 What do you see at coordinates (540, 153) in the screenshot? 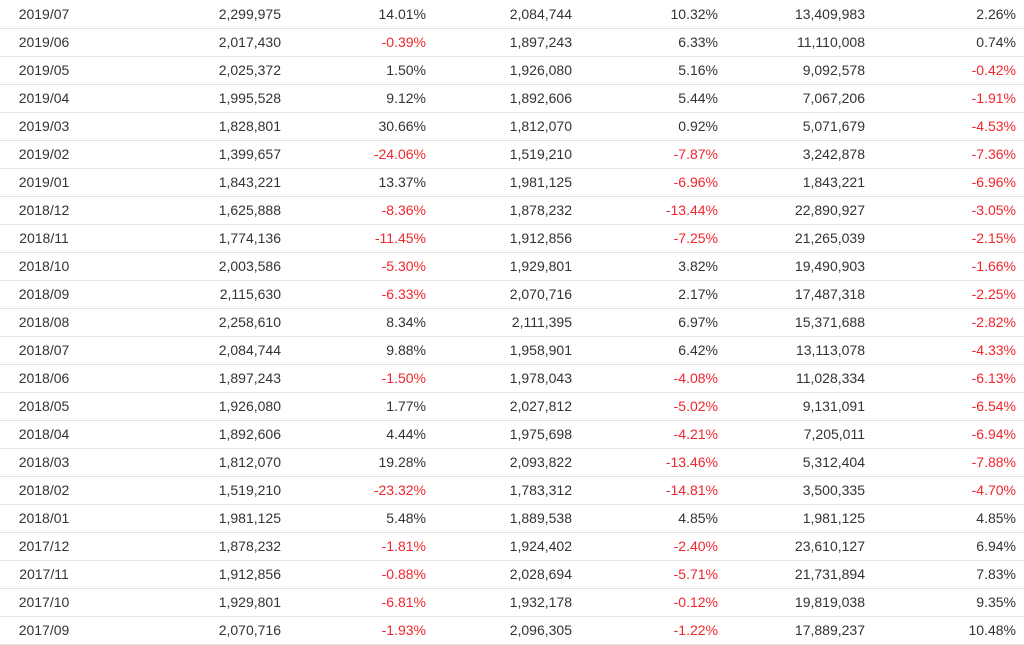
I see `value-cell: 1,519,210` at bounding box center [540, 153].